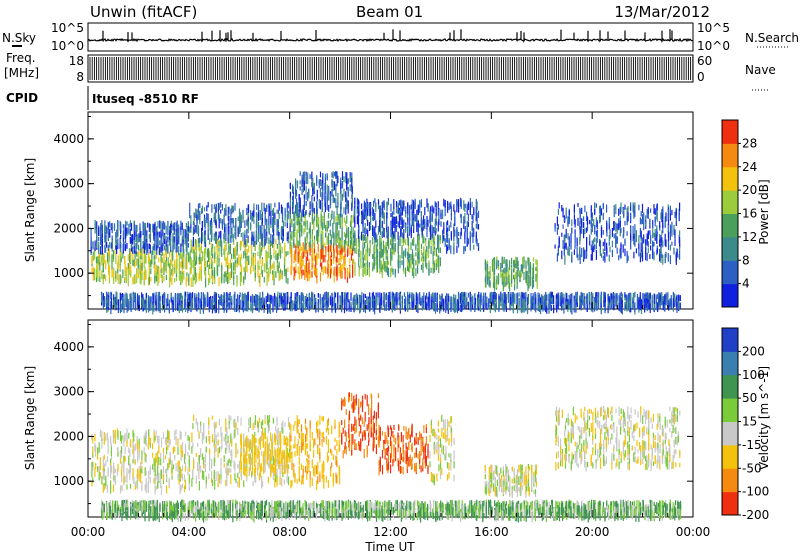 This screenshot has width=800, height=554. What do you see at coordinates (704, 61) in the screenshot?
I see `nave-tick-top: 60` at bounding box center [704, 61].